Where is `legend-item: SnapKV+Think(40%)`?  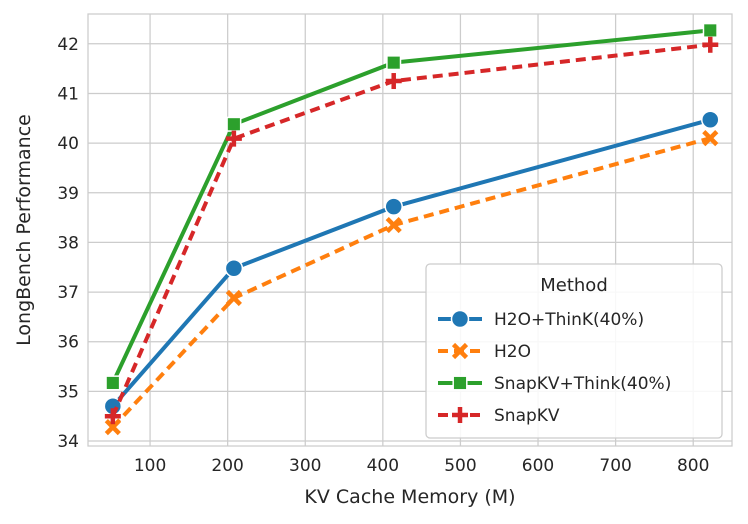
legend-item: SnapKV+Think(40%) is located at coordinates (554, 384).